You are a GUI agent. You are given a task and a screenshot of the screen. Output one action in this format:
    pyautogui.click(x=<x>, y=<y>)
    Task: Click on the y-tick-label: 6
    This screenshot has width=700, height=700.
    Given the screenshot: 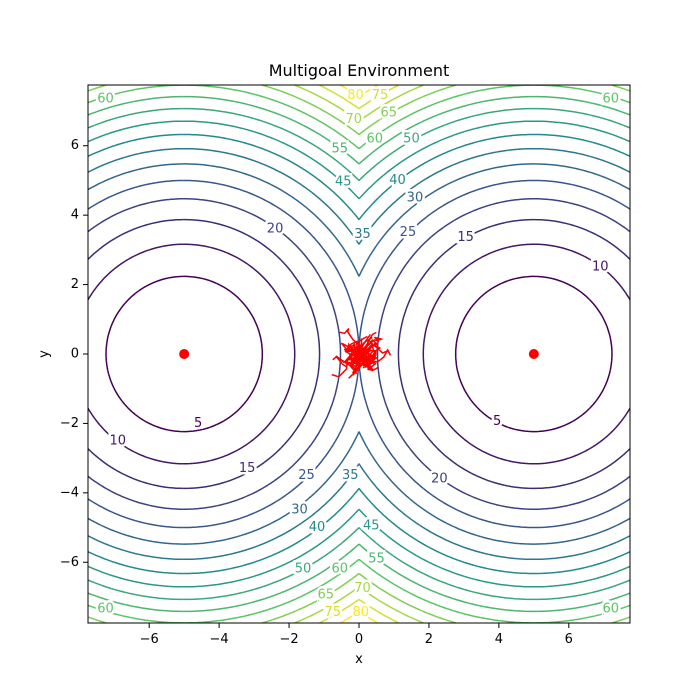 What is the action you would take?
    pyautogui.click(x=75, y=145)
    